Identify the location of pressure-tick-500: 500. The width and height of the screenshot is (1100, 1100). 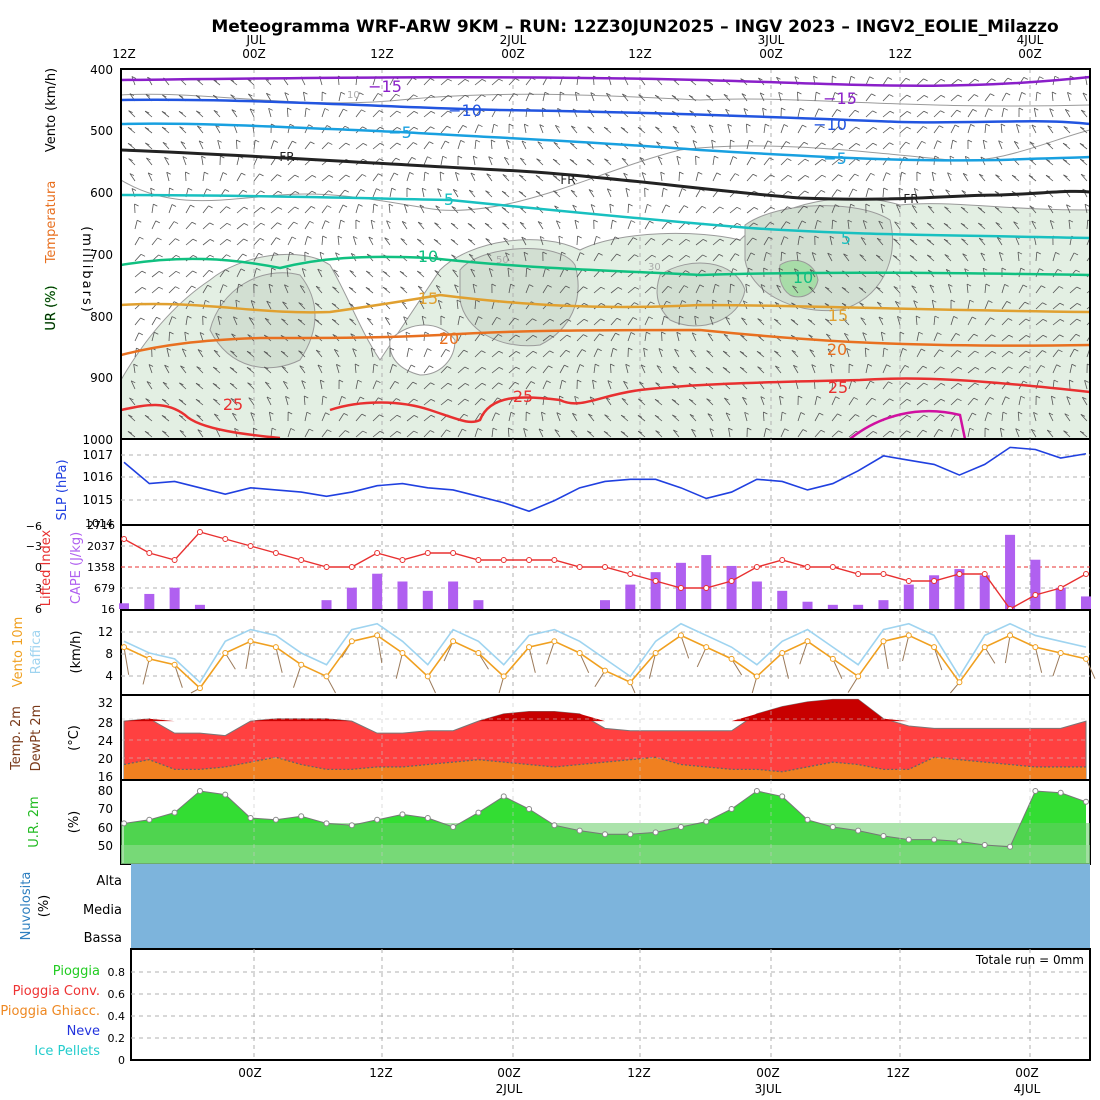
(101, 131).